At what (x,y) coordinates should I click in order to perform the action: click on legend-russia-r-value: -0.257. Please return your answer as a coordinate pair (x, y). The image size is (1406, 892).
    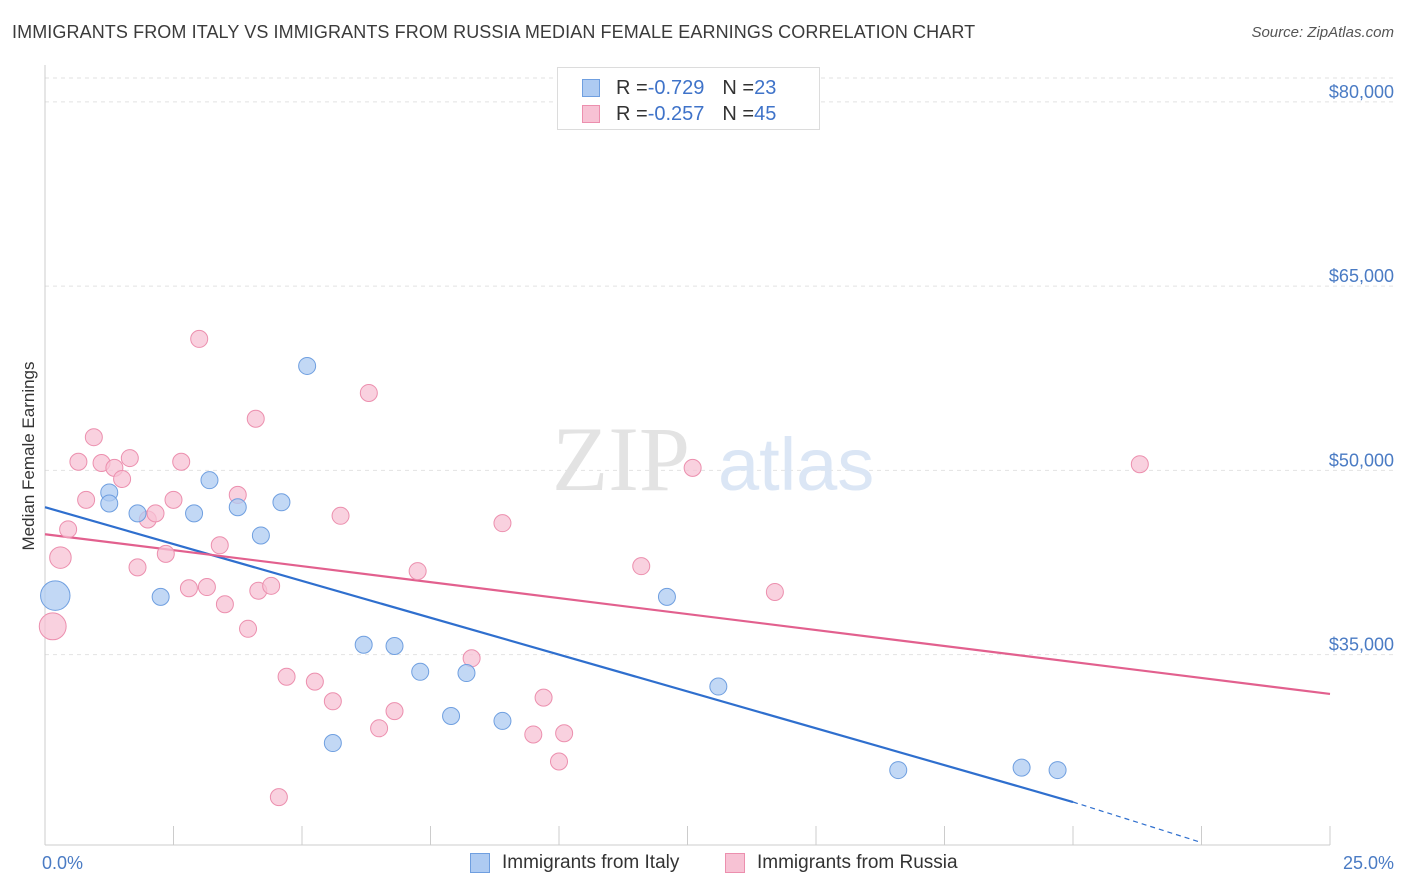
    Looking at the image, I should click on (676, 113).